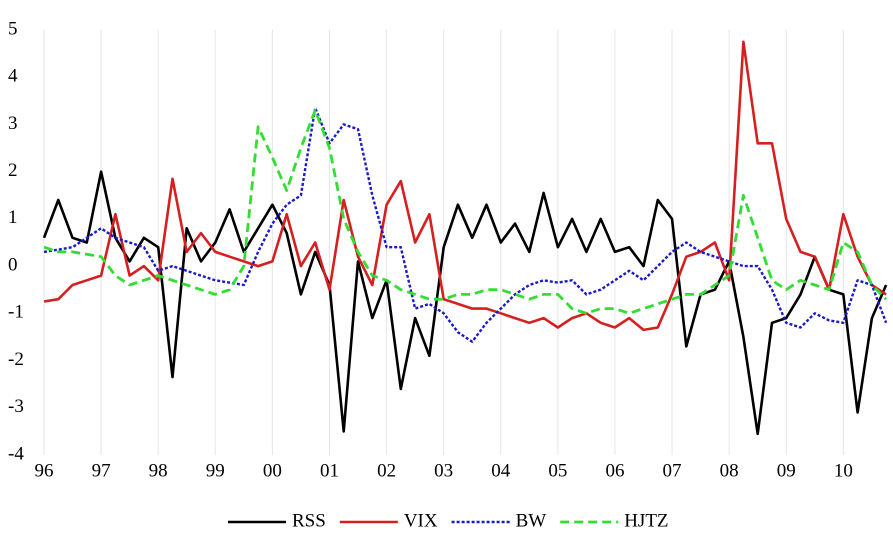 This screenshot has width=893, height=550. Describe the element at coordinates (531, 520) in the screenshot. I see `legend-label: BW` at that location.